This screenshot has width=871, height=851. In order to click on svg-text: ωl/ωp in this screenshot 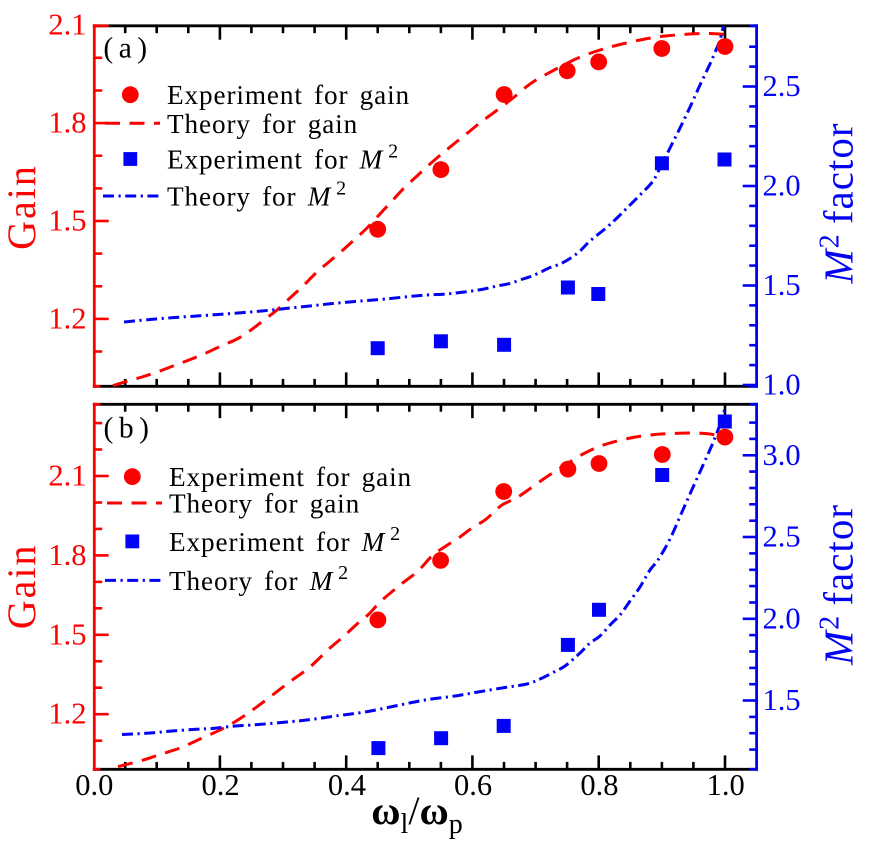, I will do `click(416, 814)`.